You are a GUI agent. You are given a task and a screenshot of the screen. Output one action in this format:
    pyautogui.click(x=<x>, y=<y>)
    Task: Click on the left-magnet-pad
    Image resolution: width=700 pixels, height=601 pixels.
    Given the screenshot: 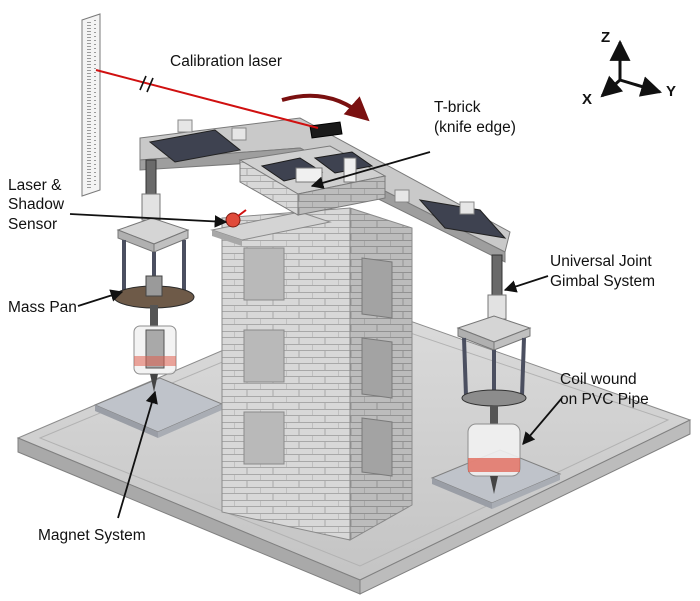 What is the action you would take?
    pyautogui.click(x=158, y=407)
    